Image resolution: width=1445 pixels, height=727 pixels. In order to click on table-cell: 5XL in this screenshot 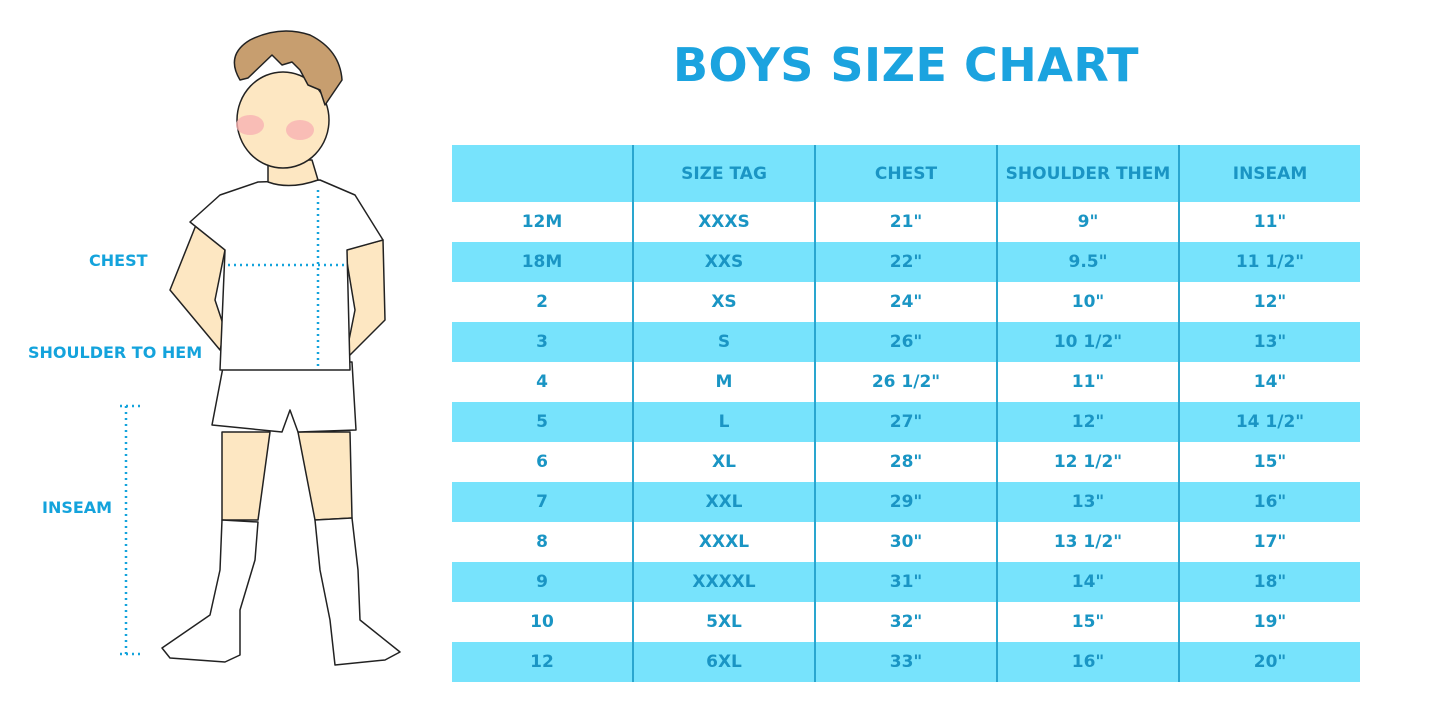, I will do `click(723, 622)`.